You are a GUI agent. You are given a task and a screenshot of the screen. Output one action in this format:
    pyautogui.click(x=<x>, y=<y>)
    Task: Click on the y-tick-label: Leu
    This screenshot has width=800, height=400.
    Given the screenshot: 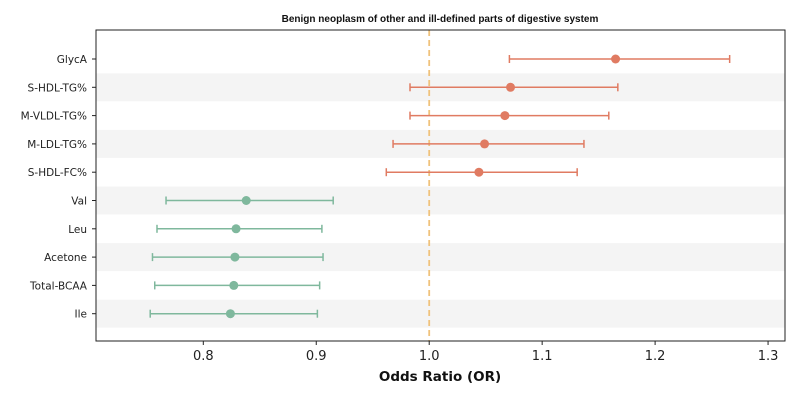 What is the action you would take?
    pyautogui.click(x=77, y=230)
    